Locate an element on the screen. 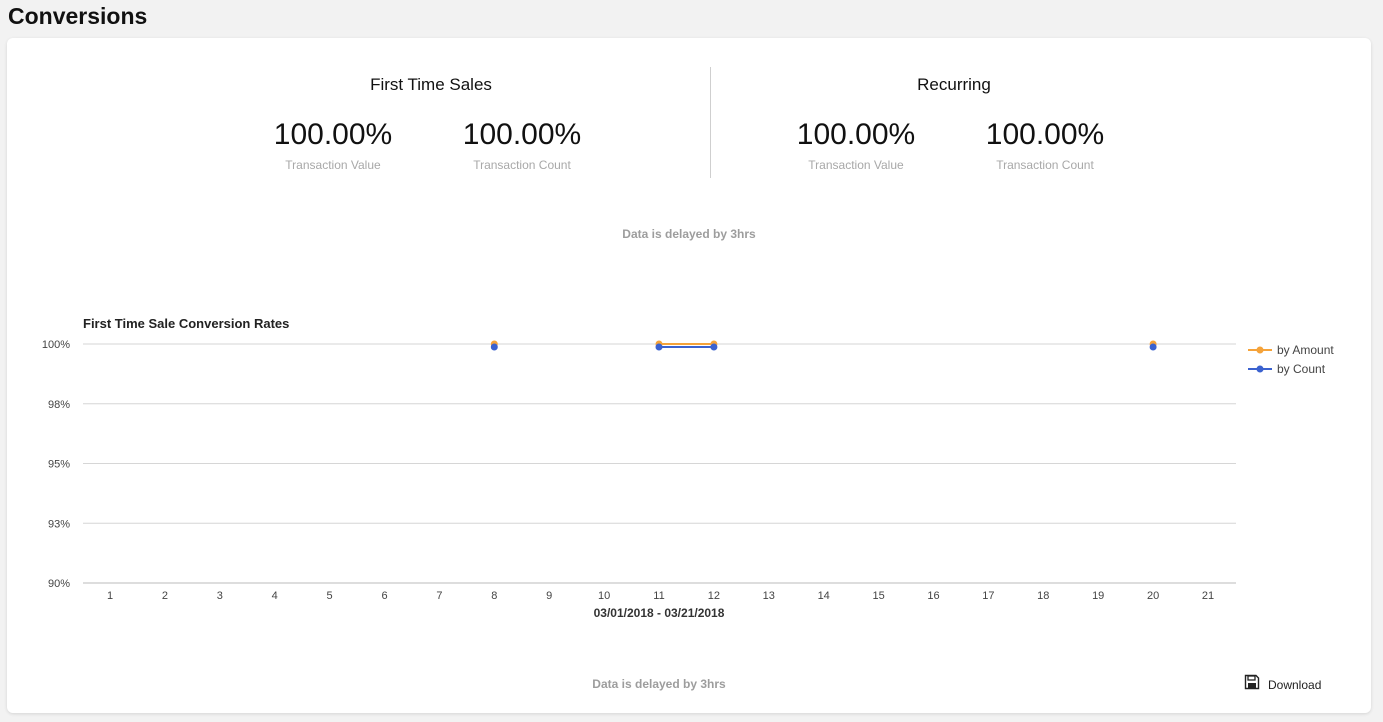 This screenshot has height=722, width=1383. x-tick-label: 1 is located at coordinates (110, 596).